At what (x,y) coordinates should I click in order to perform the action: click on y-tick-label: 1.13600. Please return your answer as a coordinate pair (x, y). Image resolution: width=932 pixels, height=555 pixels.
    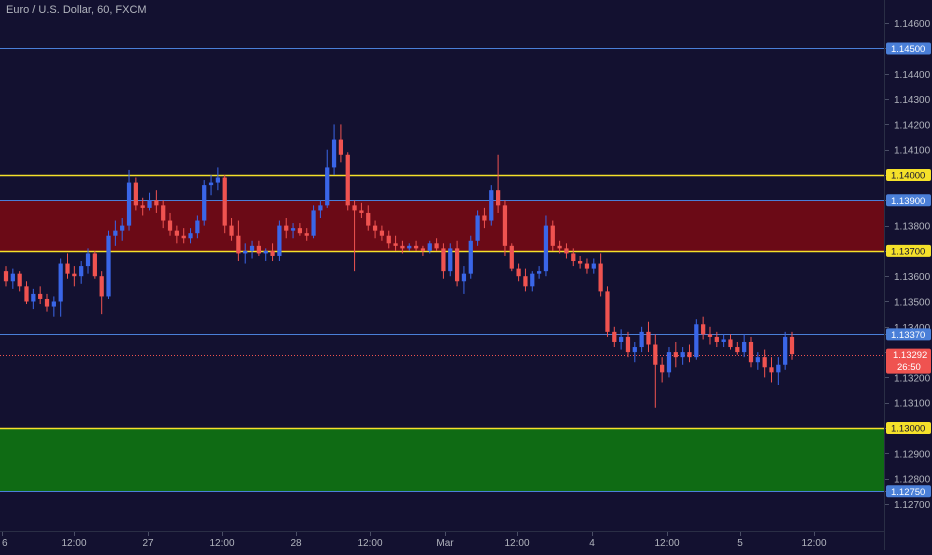
    Looking at the image, I should click on (912, 277).